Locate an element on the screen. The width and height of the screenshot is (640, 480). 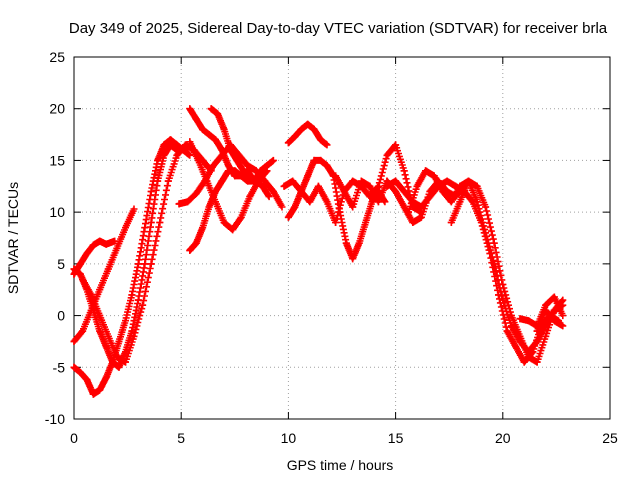
x-tick-label: 5 is located at coordinates (181, 438).